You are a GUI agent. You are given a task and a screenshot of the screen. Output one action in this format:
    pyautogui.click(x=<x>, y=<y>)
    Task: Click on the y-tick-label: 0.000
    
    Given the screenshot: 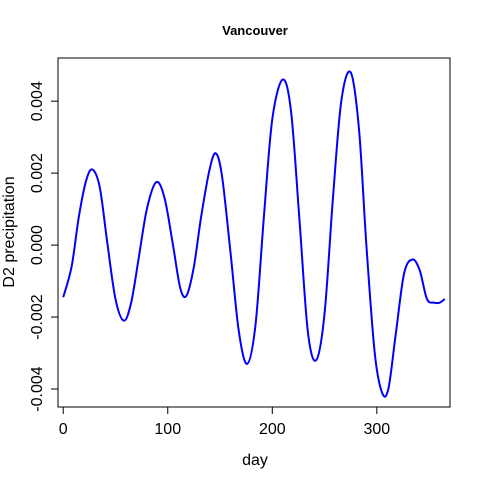 What is the action you would take?
    pyautogui.click(x=37, y=245)
    